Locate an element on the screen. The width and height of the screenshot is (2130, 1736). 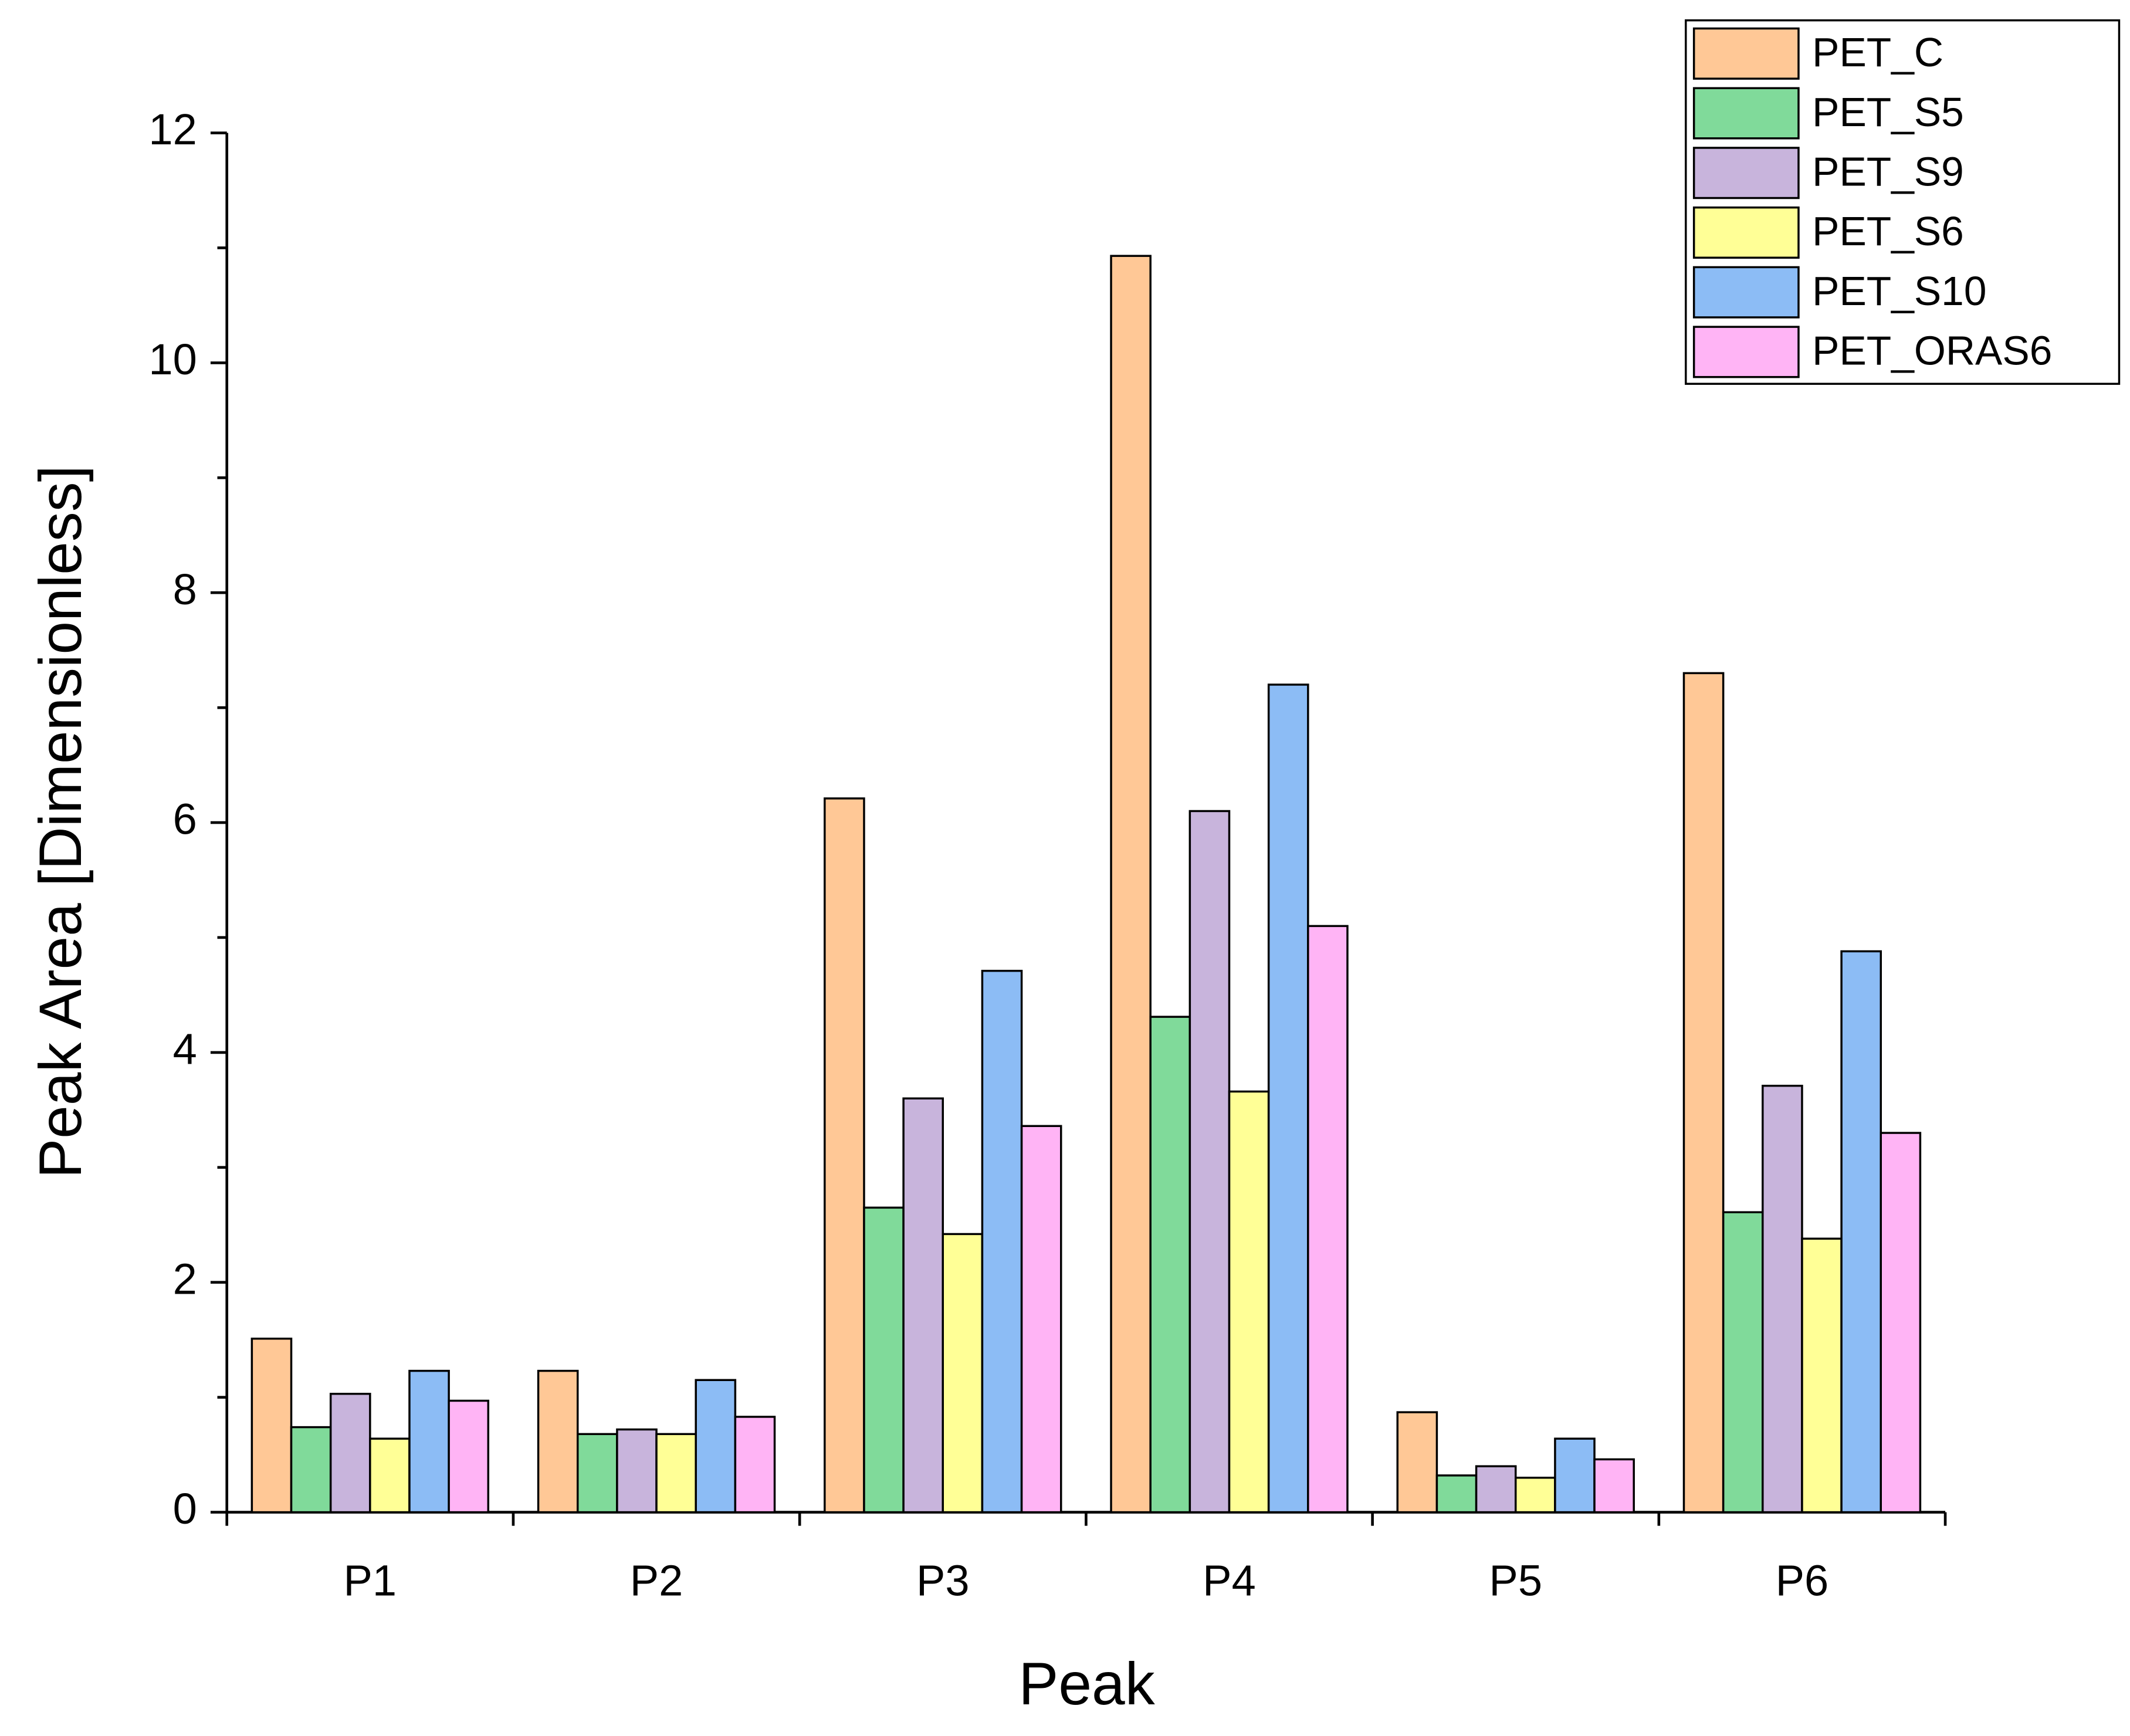
legend-label: PET_ORAS6 is located at coordinates (1932, 351).